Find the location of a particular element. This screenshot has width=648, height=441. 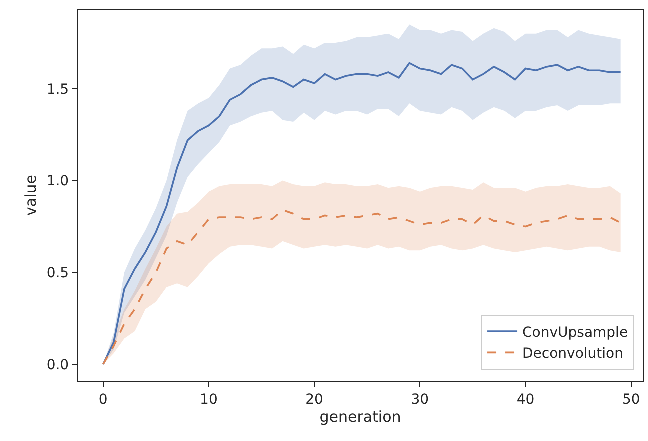

y-tick-label: 0.5 is located at coordinates (58, 274).